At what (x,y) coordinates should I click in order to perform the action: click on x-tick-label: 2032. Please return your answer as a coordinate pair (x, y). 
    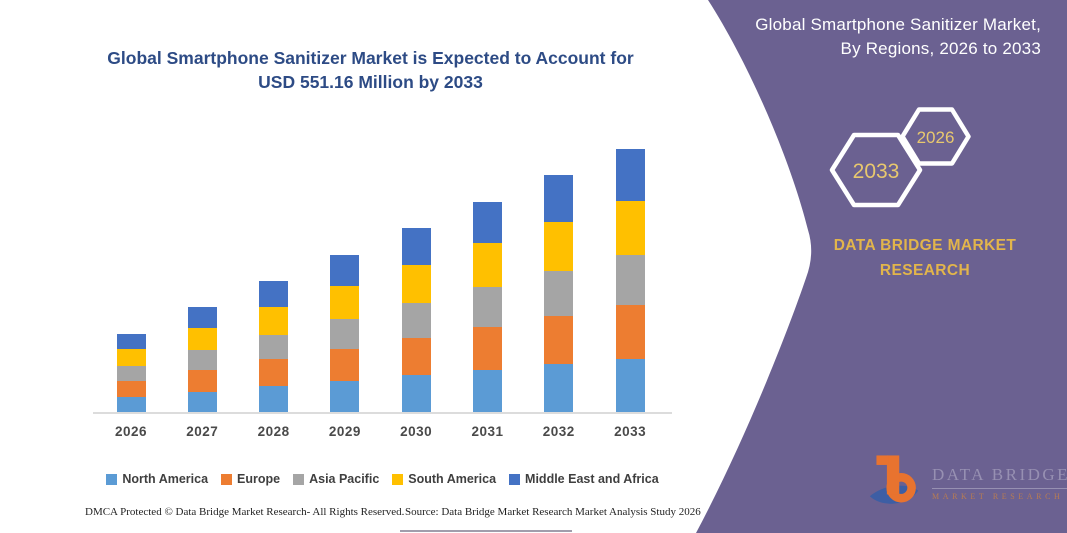
    Looking at the image, I should click on (558, 431).